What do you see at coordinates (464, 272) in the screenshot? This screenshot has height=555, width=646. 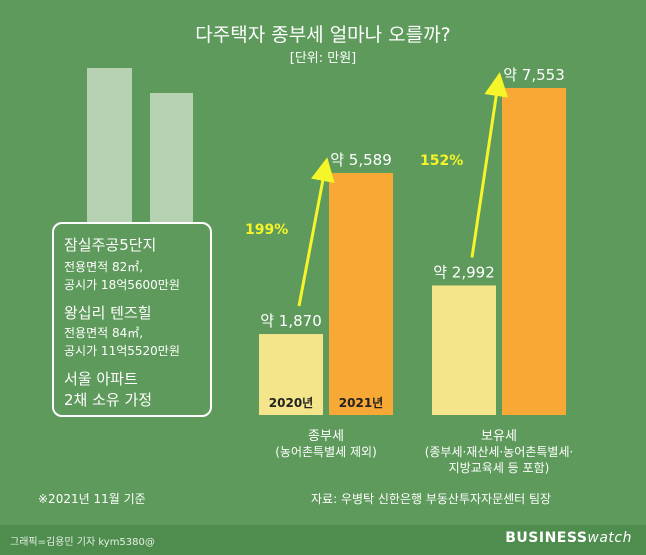 I see `value-label-2020년-group-2: 약 2,992` at bounding box center [464, 272].